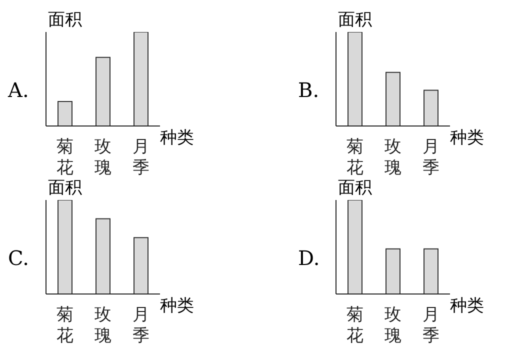  Describe the element at coordinates (18, 258) in the screenshot. I see `text: C.` at that location.